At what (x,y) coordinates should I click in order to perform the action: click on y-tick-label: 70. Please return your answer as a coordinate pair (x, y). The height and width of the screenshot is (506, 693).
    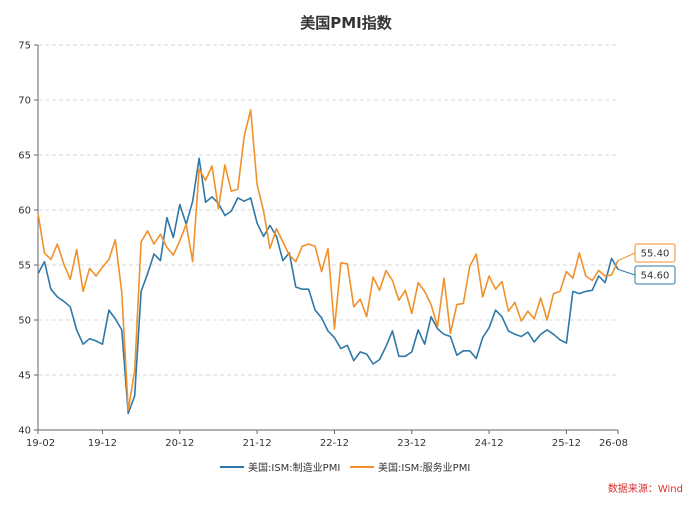
    Looking at the image, I should click on (24, 101).